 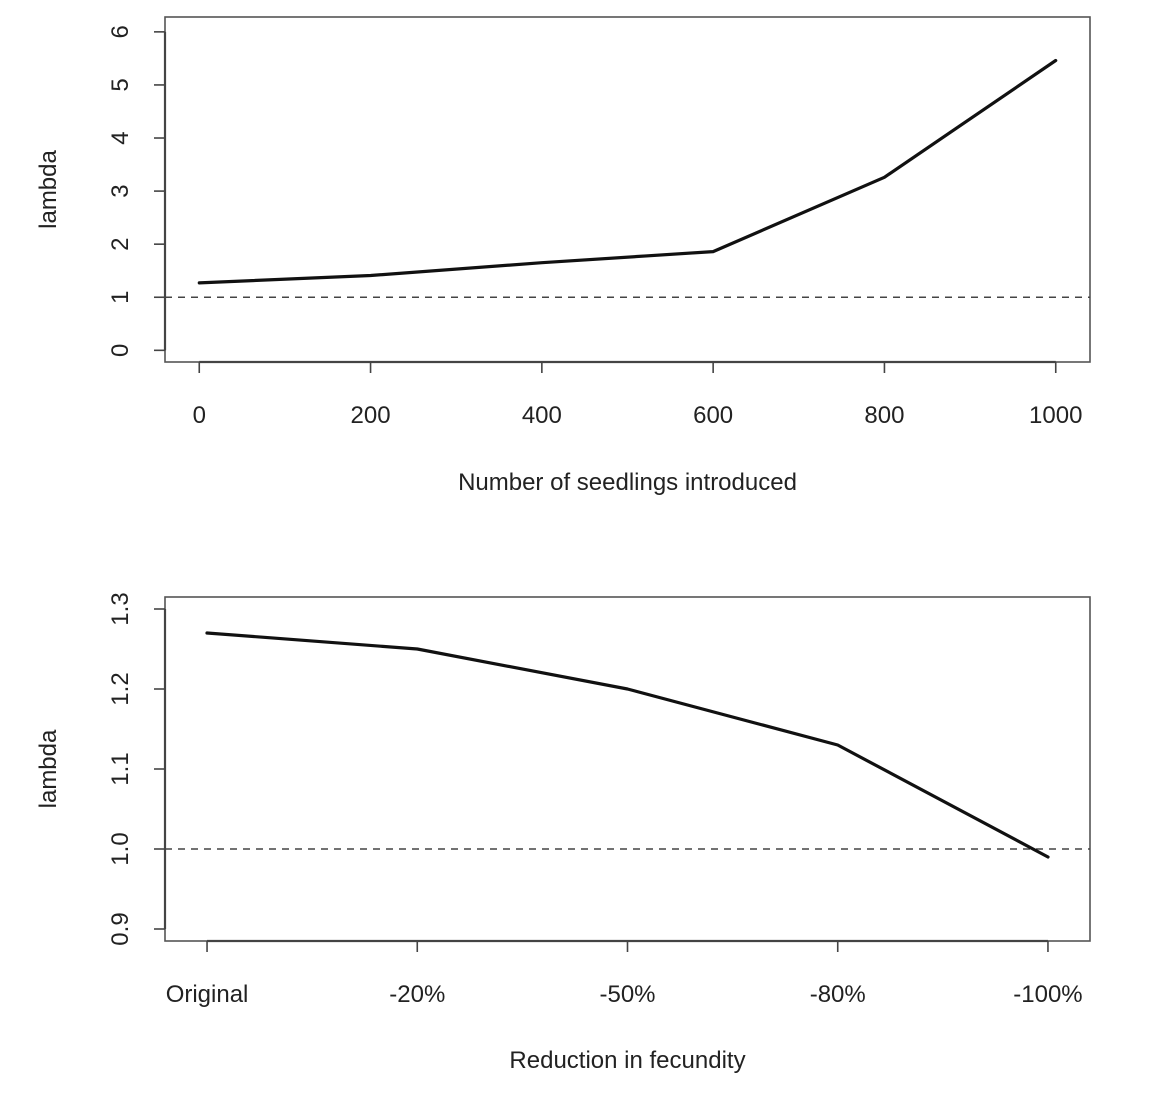 I want to click on x-tick-label: -50%, so click(x=627, y=994).